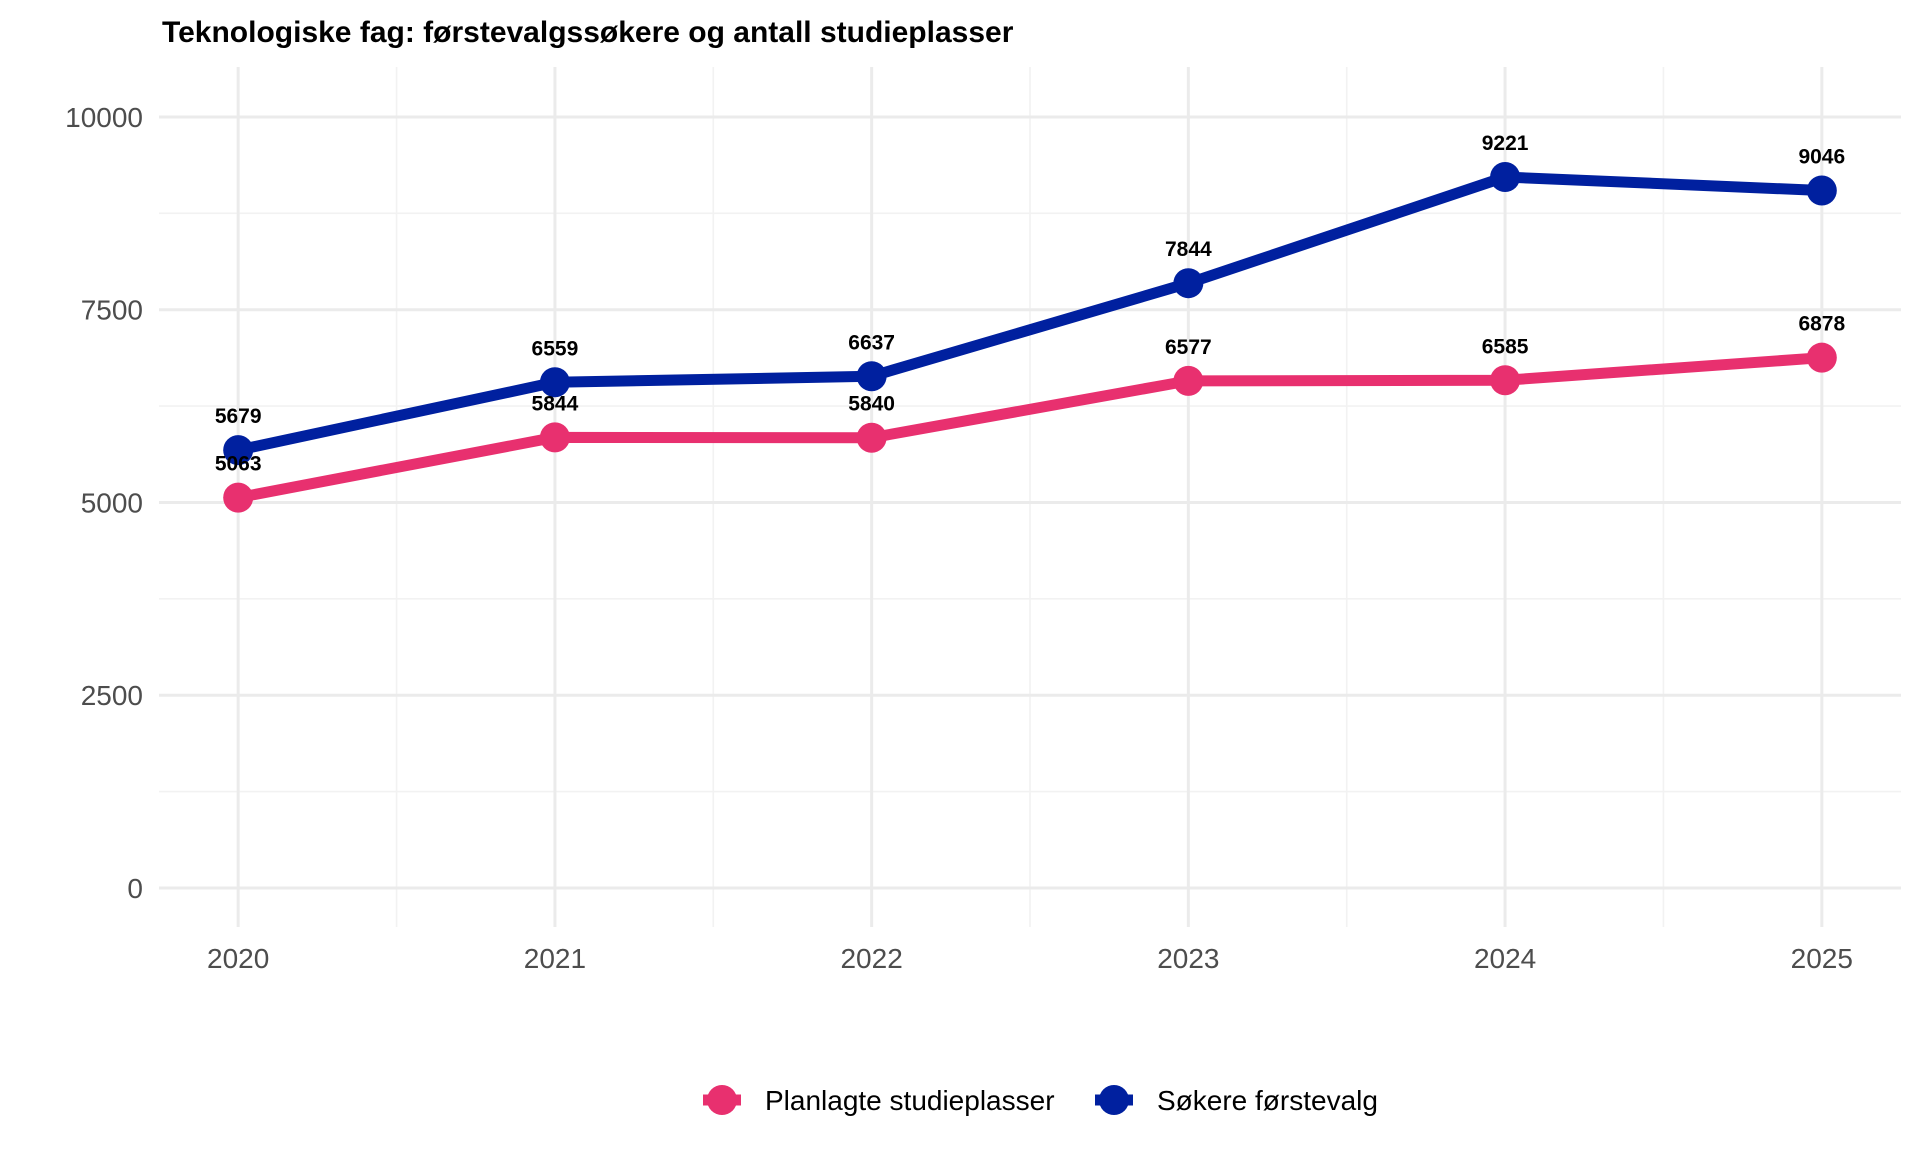 This screenshot has height=1152, width=1920. I want to click on data-label: 6559, so click(555, 348).